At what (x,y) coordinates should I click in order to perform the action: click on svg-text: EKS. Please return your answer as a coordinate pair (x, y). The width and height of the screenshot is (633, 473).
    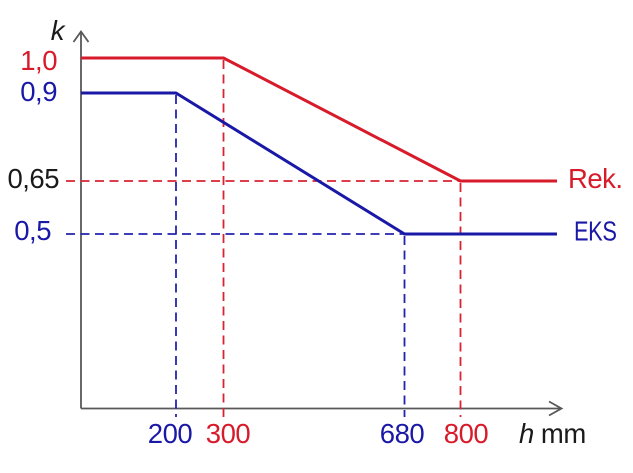
    Looking at the image, I should click on (595, 231).